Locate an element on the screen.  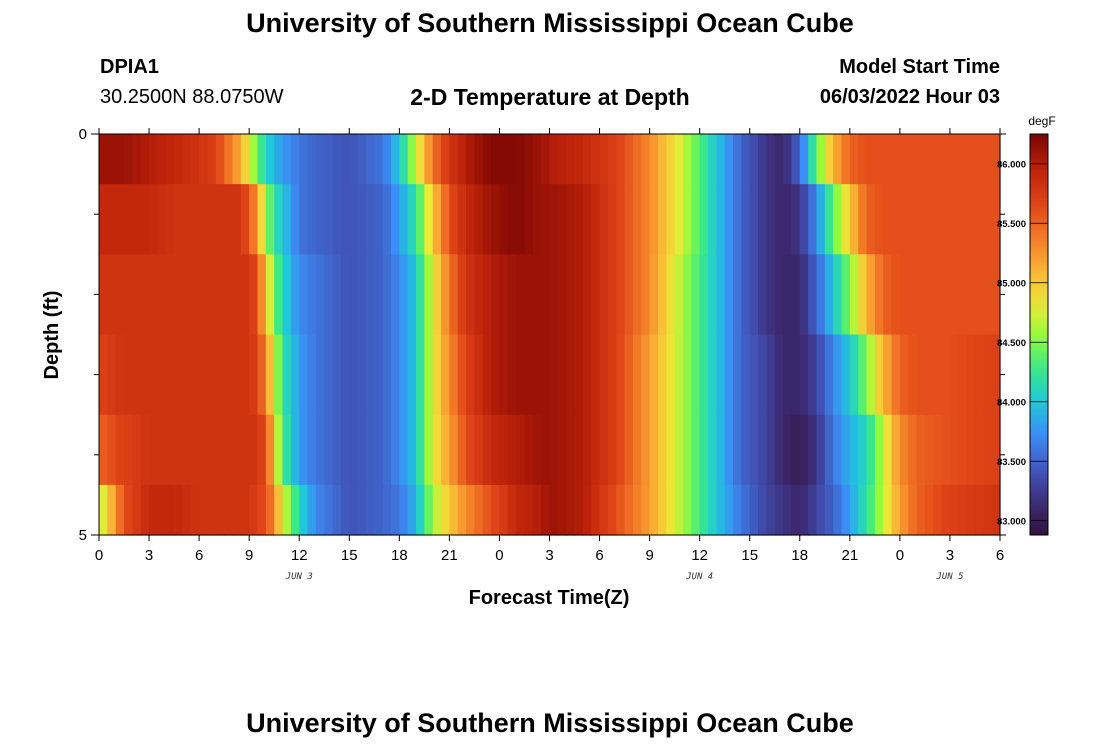
x-tick-label: 9 is located at coordinates (649, 555).